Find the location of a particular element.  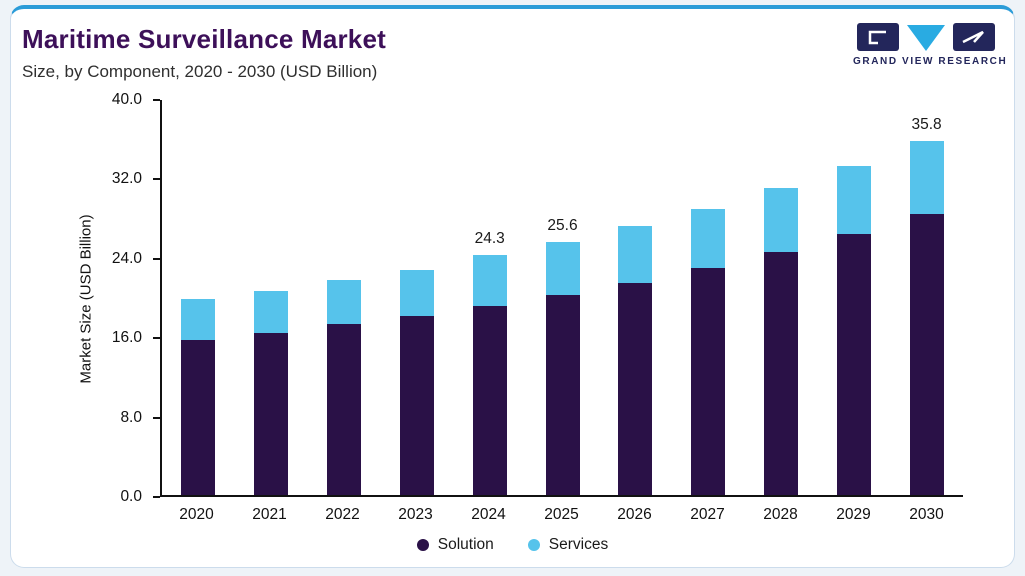

legend-swatch-solution is located at coordinates (422, 545).